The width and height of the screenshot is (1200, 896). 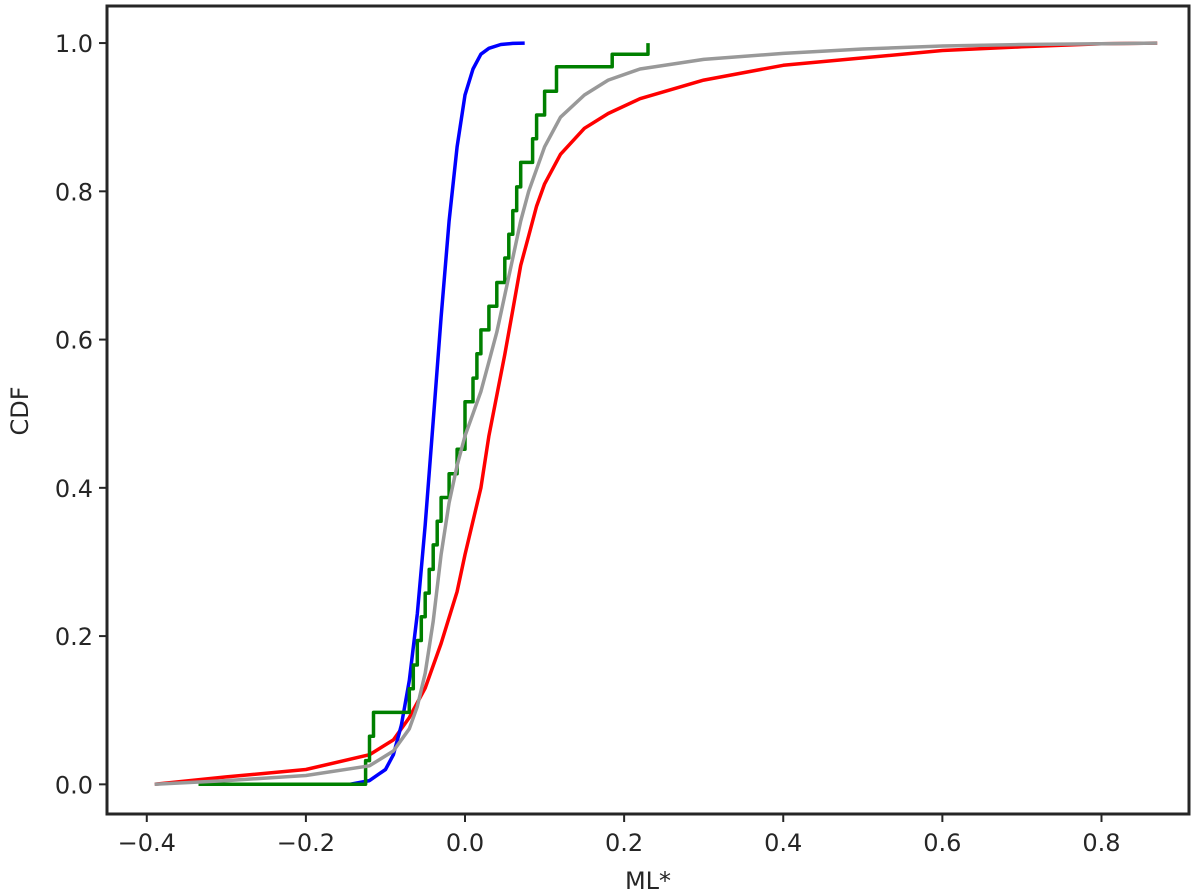 I want to click on y-tick-label: 0.6, so click(x=74, y=341).